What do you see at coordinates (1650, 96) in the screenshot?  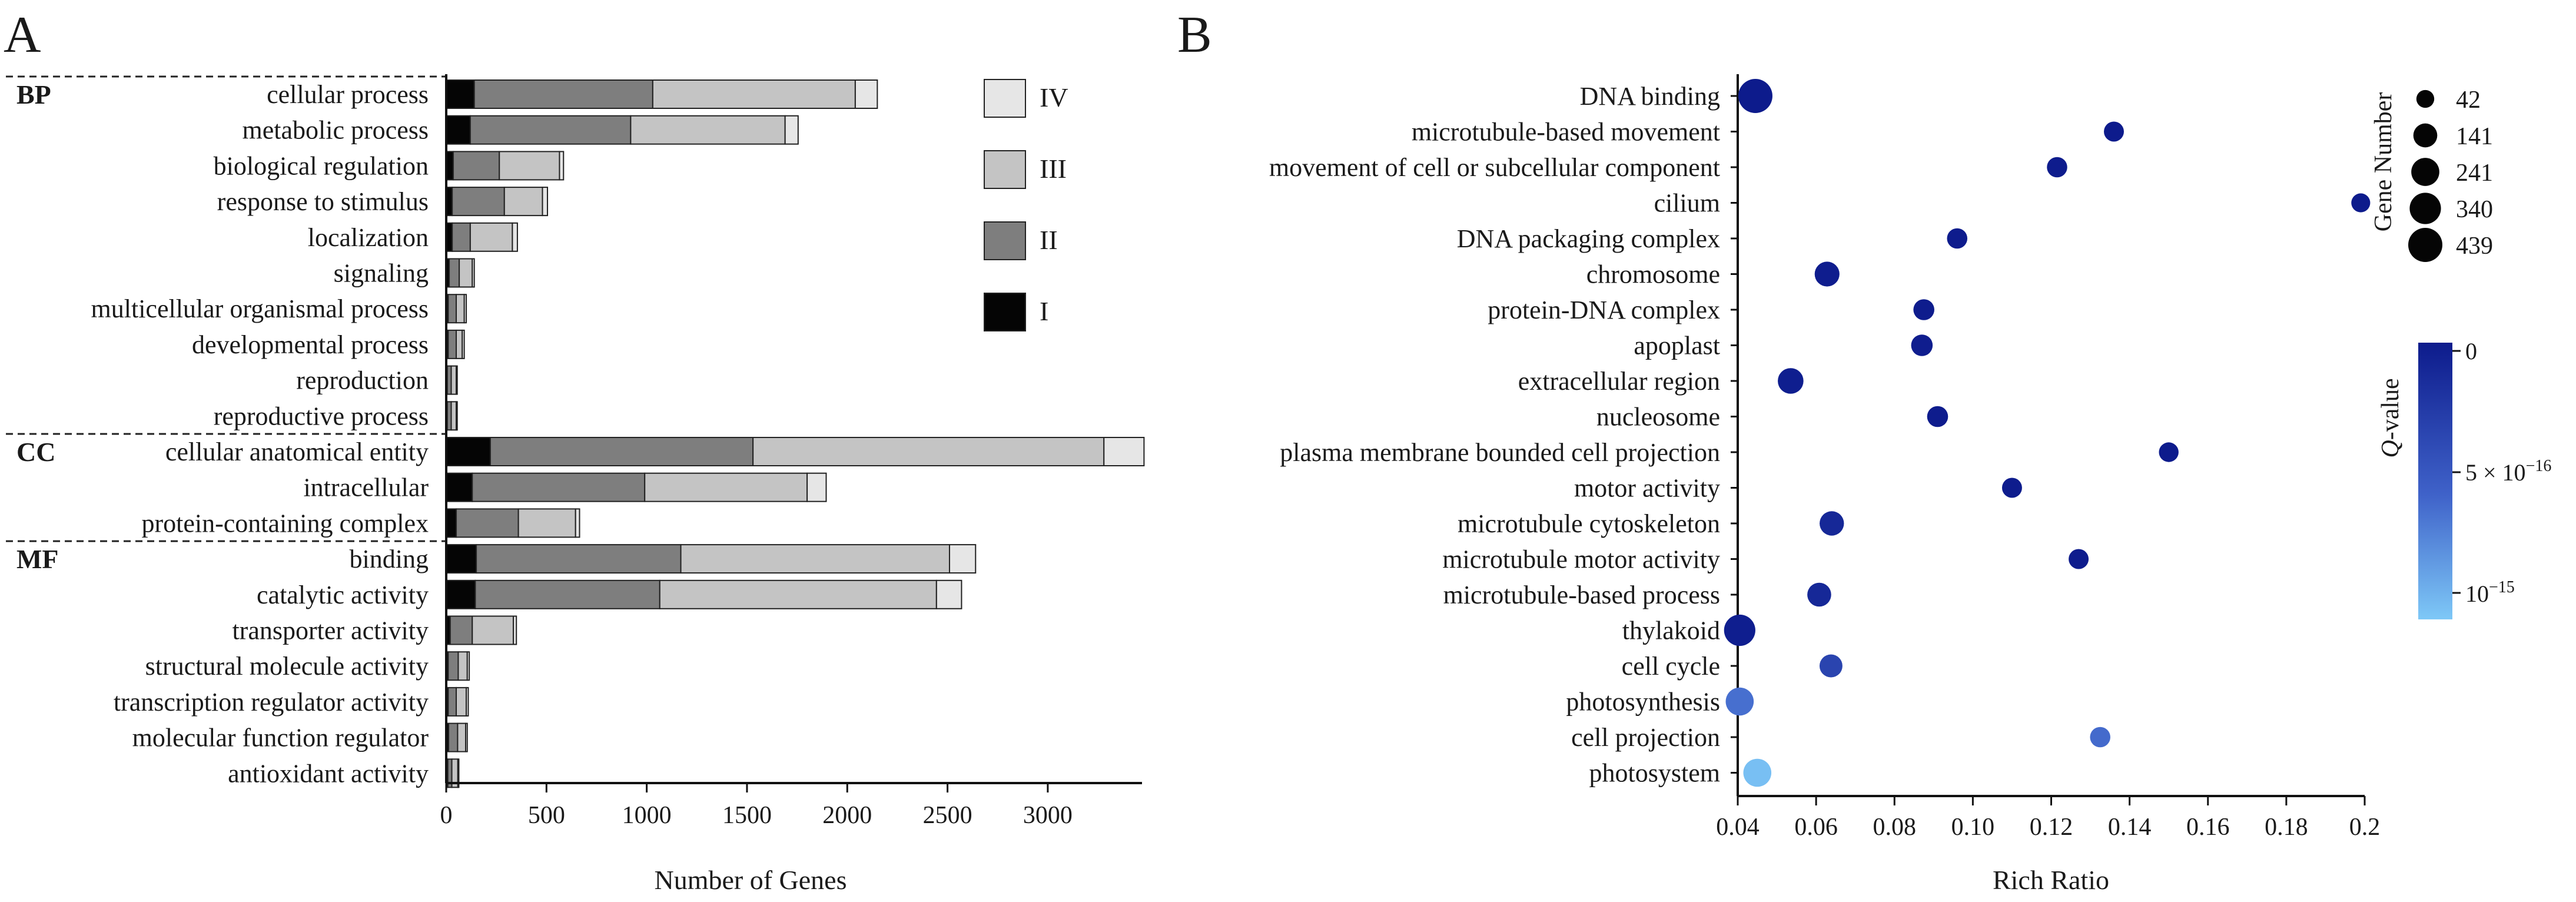 I see `term-label-dna-binding: DNA binding` at bounding box center [1650, 96].